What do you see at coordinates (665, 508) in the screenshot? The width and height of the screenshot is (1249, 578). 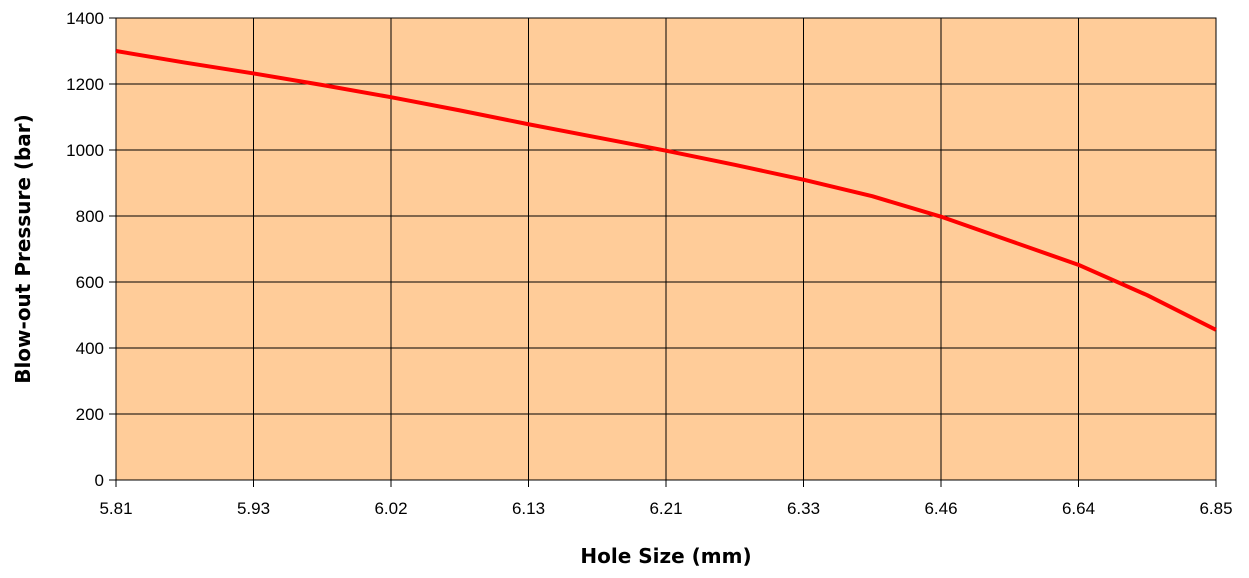 I see `xtick-label-6.21: 6.21` at bounding box center [665, 508].